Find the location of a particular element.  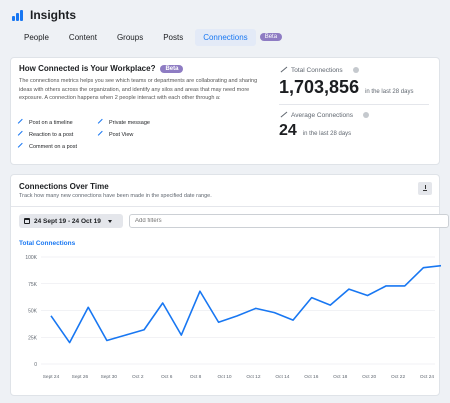

list-item: Private message is located at coordinates (123, 123).